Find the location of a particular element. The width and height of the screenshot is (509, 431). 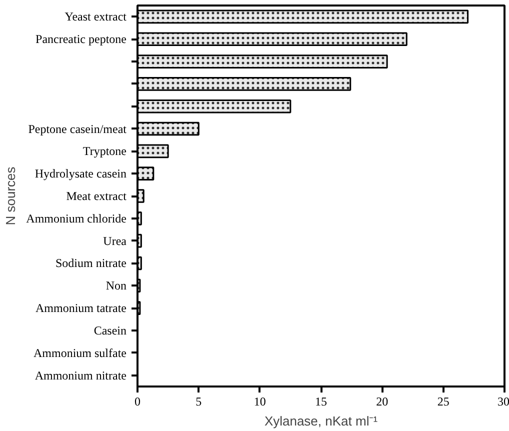

y-tick-label: Tryptone is located at coordinates (104, 151).